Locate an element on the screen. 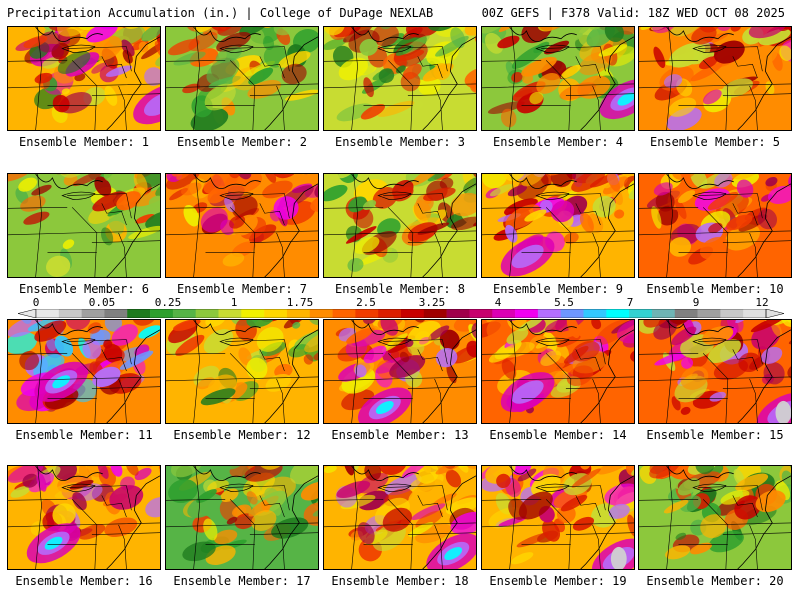  colorbar-label: 3.25 is located at coordinates (432, 302).